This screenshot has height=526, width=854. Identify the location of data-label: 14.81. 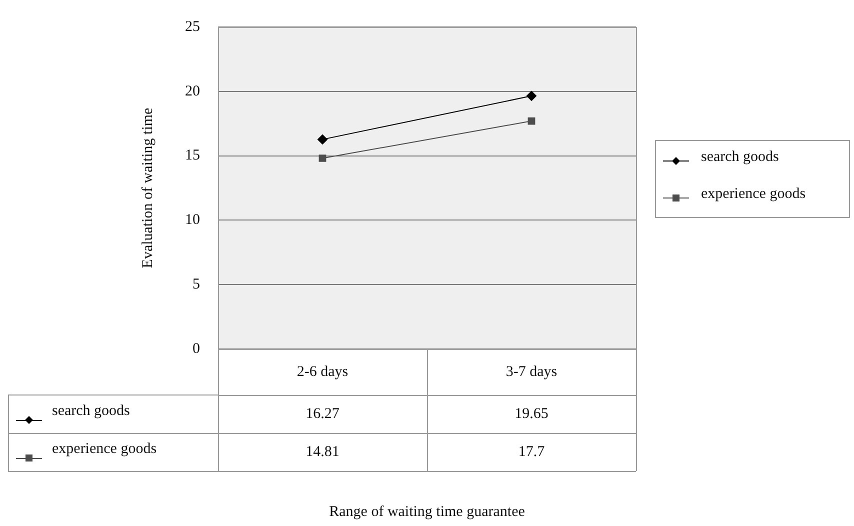
(323, 452).